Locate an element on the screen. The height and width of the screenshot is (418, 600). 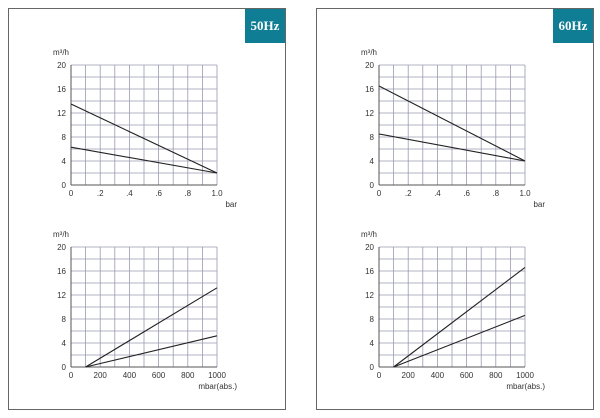
chart-50hz-pressure: 0 4 8 12 16 20 0 .2 .4 .6 .8 1.0 m³/h bar is located at coordinates (145, 128).